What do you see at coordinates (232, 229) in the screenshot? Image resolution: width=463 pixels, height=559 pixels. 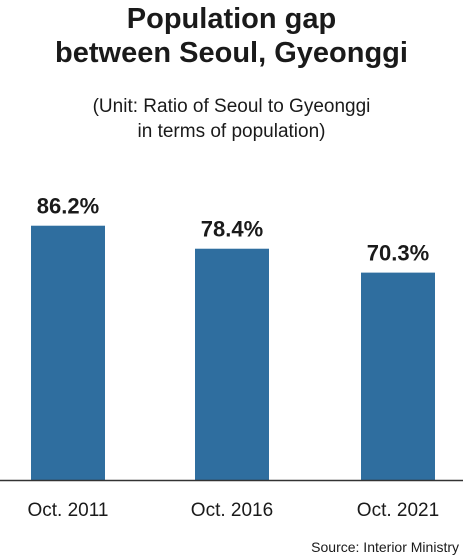 I see `data-label-2: 78.4%` at bounding box center [232, 229].